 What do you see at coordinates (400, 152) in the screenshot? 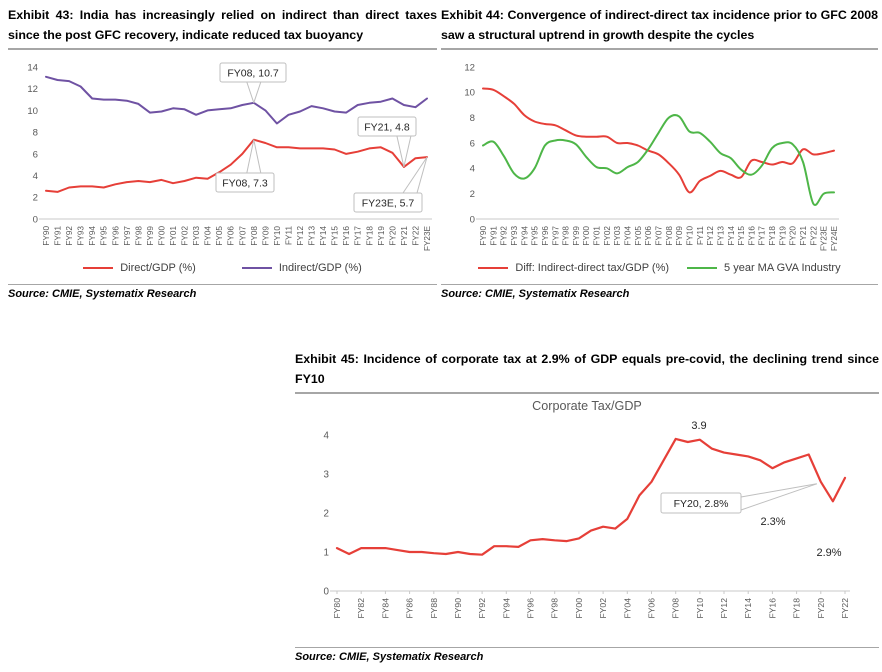
I see `fy21-direct-leader-line` at bounding box center [400, 152].